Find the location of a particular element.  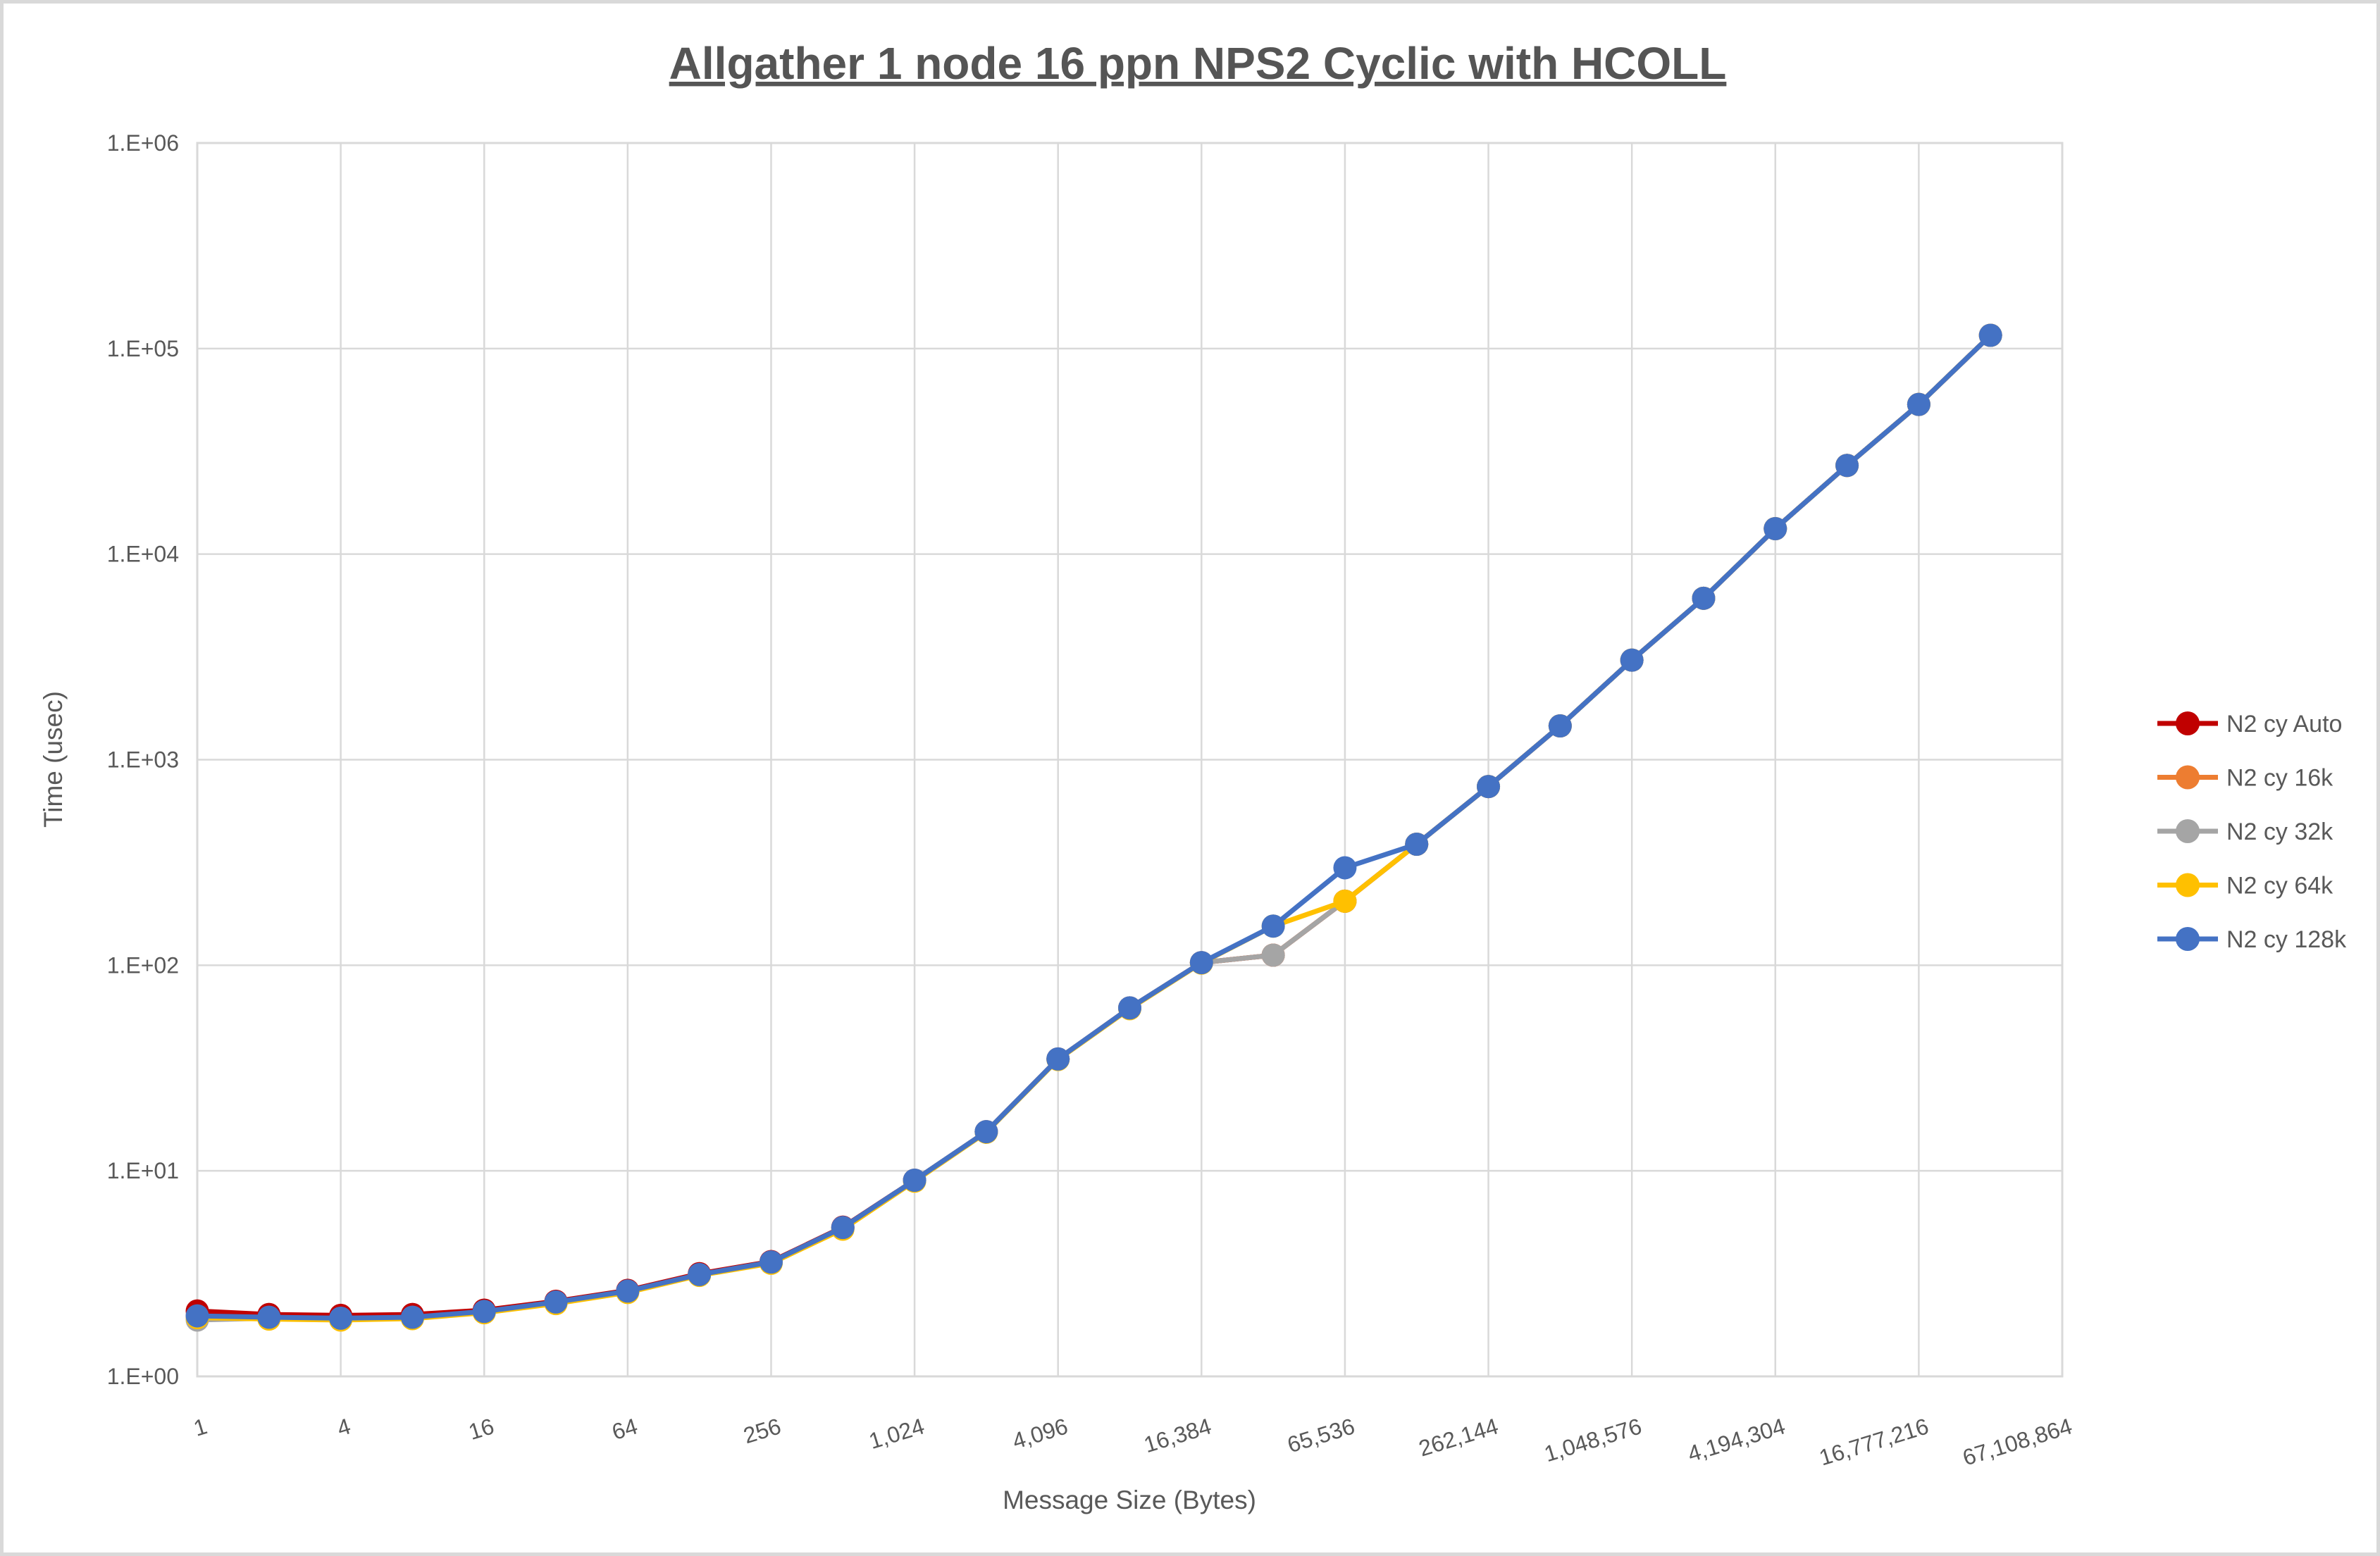

legend-item-N2-cy-64k: N2 cy 64k is located at coordinates (2245, 886).